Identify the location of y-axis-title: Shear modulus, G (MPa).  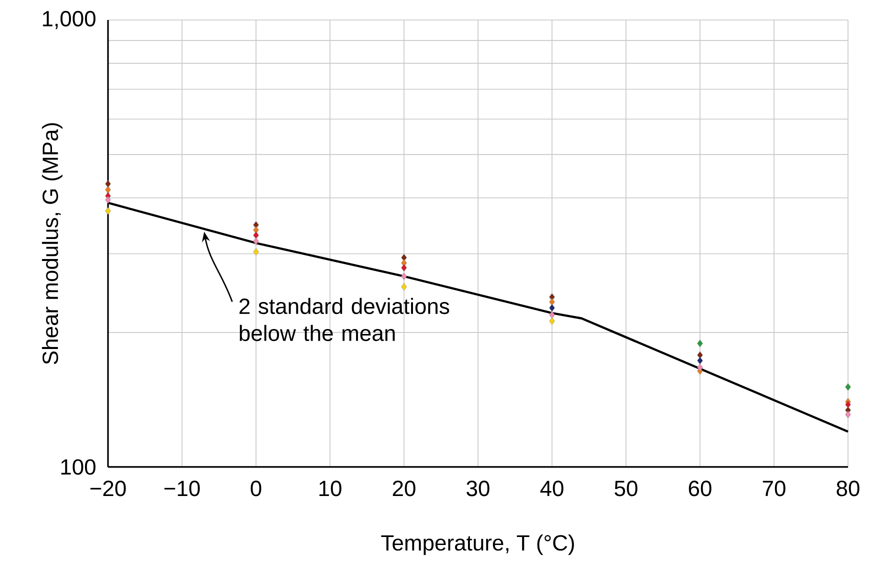
(52, 243).